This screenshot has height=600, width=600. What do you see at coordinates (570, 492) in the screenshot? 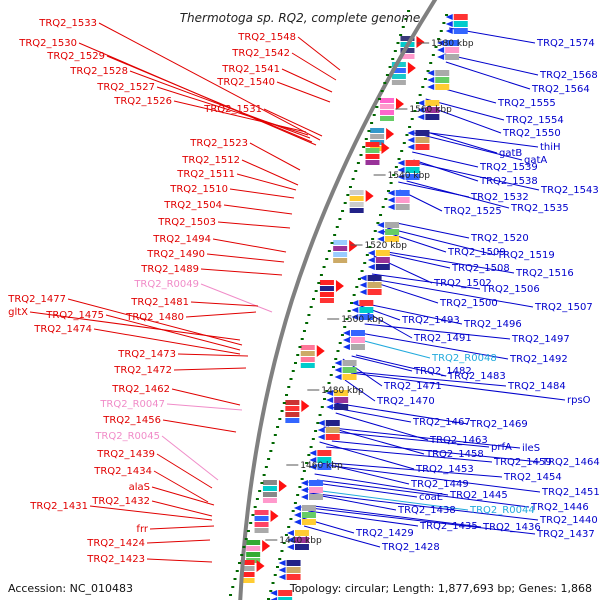
I see `right-gene-label: TRQ2_1451` at bounding box center [570, 492].